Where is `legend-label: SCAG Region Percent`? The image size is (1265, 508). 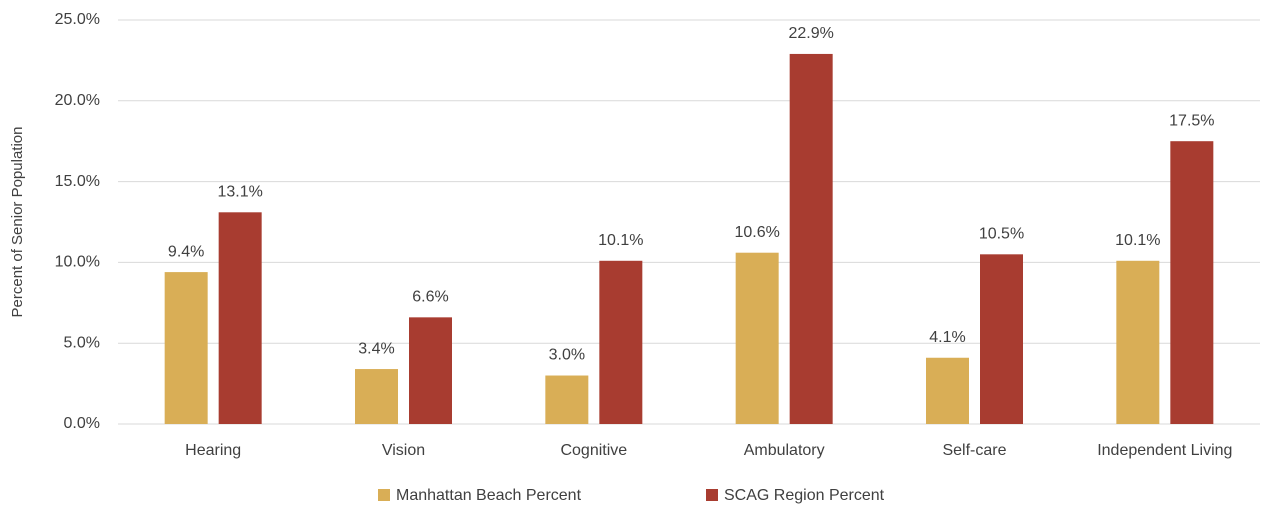 legend-label: SCAG Region Percent is located at coordinates (804, 495).